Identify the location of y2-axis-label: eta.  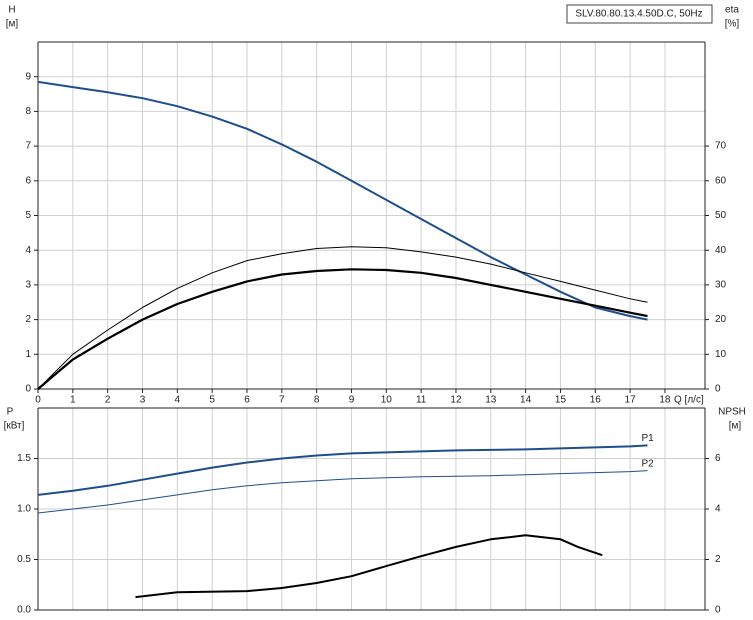
(732, 10).